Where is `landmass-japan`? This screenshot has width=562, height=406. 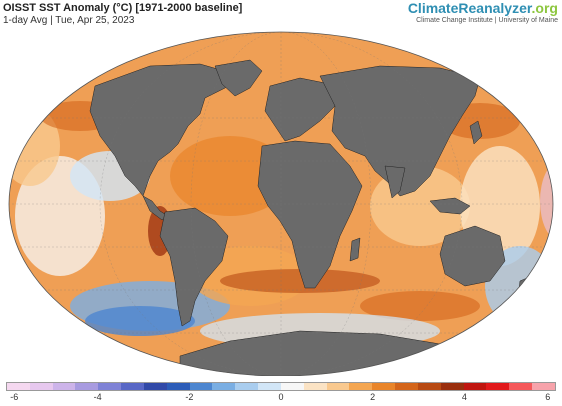 landmass-japan is located at coordinates (476, 132).